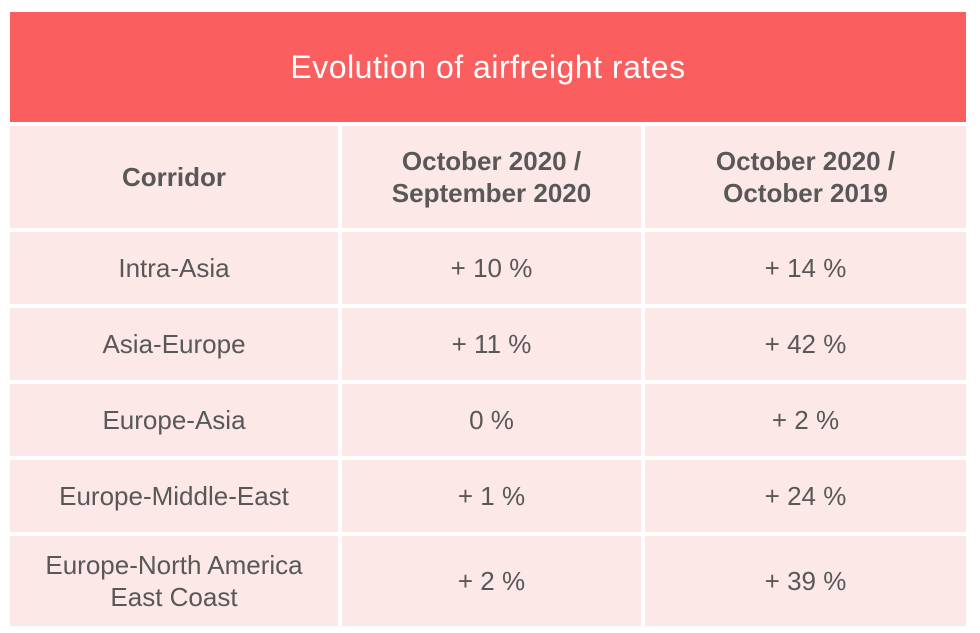 This screenshot has width=980, height=633. I want to click on cell-yoy-intra-asia: + 14 %, so click(805, 268).